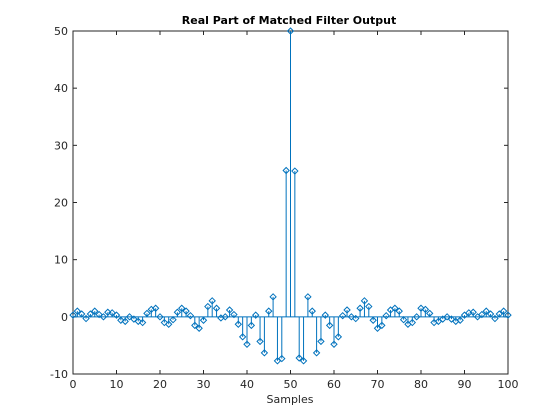 Image resolution: width=560 pixels, height=420 pixels. Describe the element at coordinates (289, 20) in the screenshot. I see `chart-title: Real Part of Matched Filter Output` at that location.